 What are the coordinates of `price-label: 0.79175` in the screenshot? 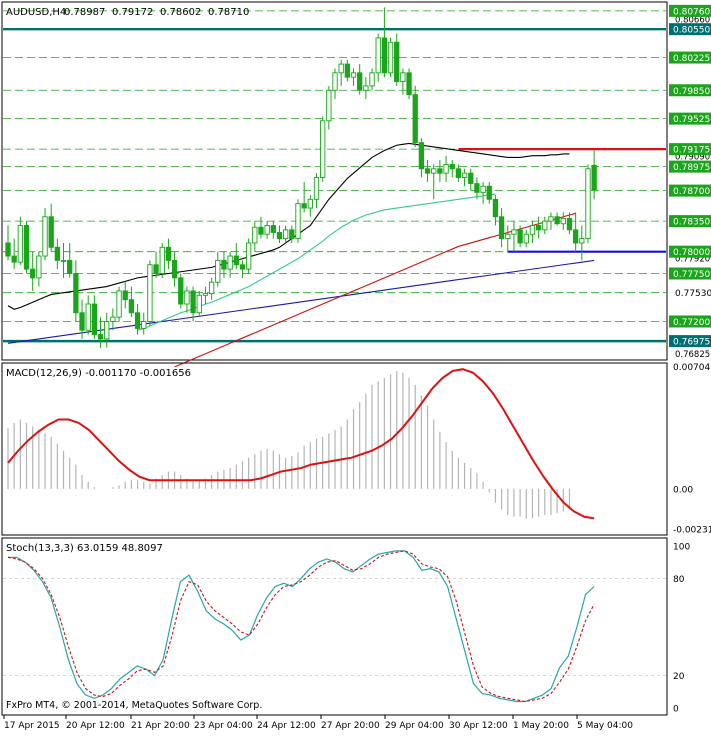 It's located at (691, 151).